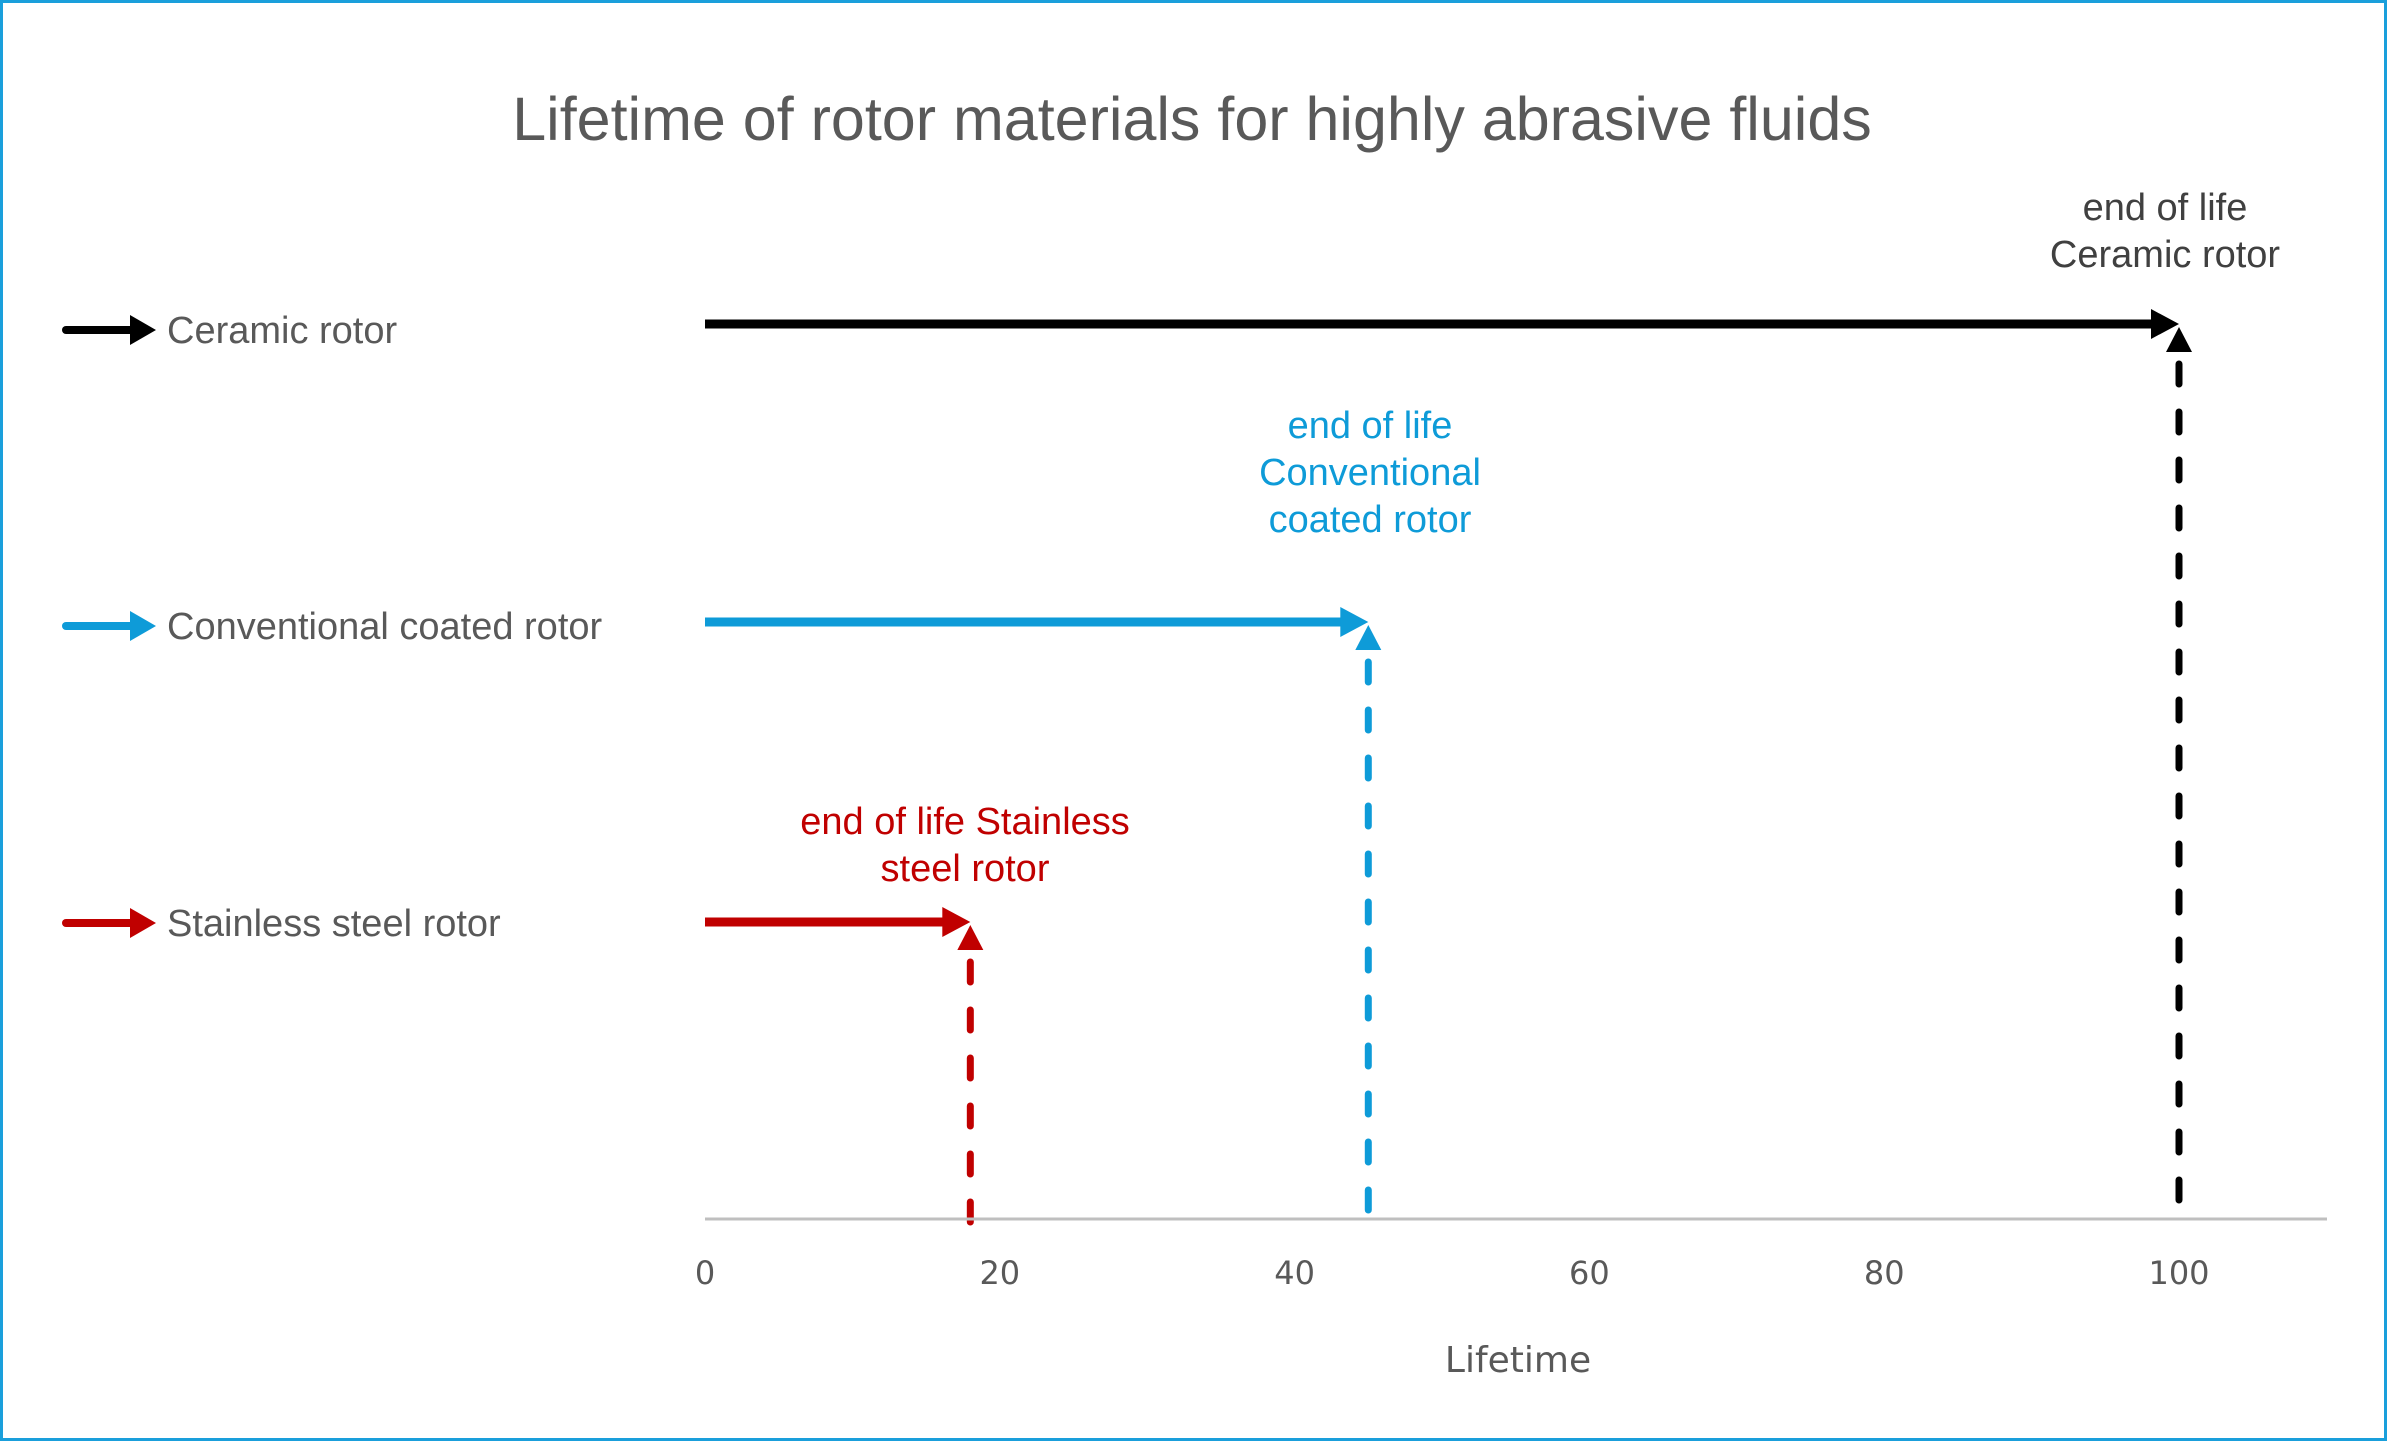 This screenshot has height=1441, width=2387. What do you see at coordinates (917, 1013) in the screenshot?
I see `series-stainless-steel-rotor: end of life Stainless steel rotor` at bounding box center [917, 1013].